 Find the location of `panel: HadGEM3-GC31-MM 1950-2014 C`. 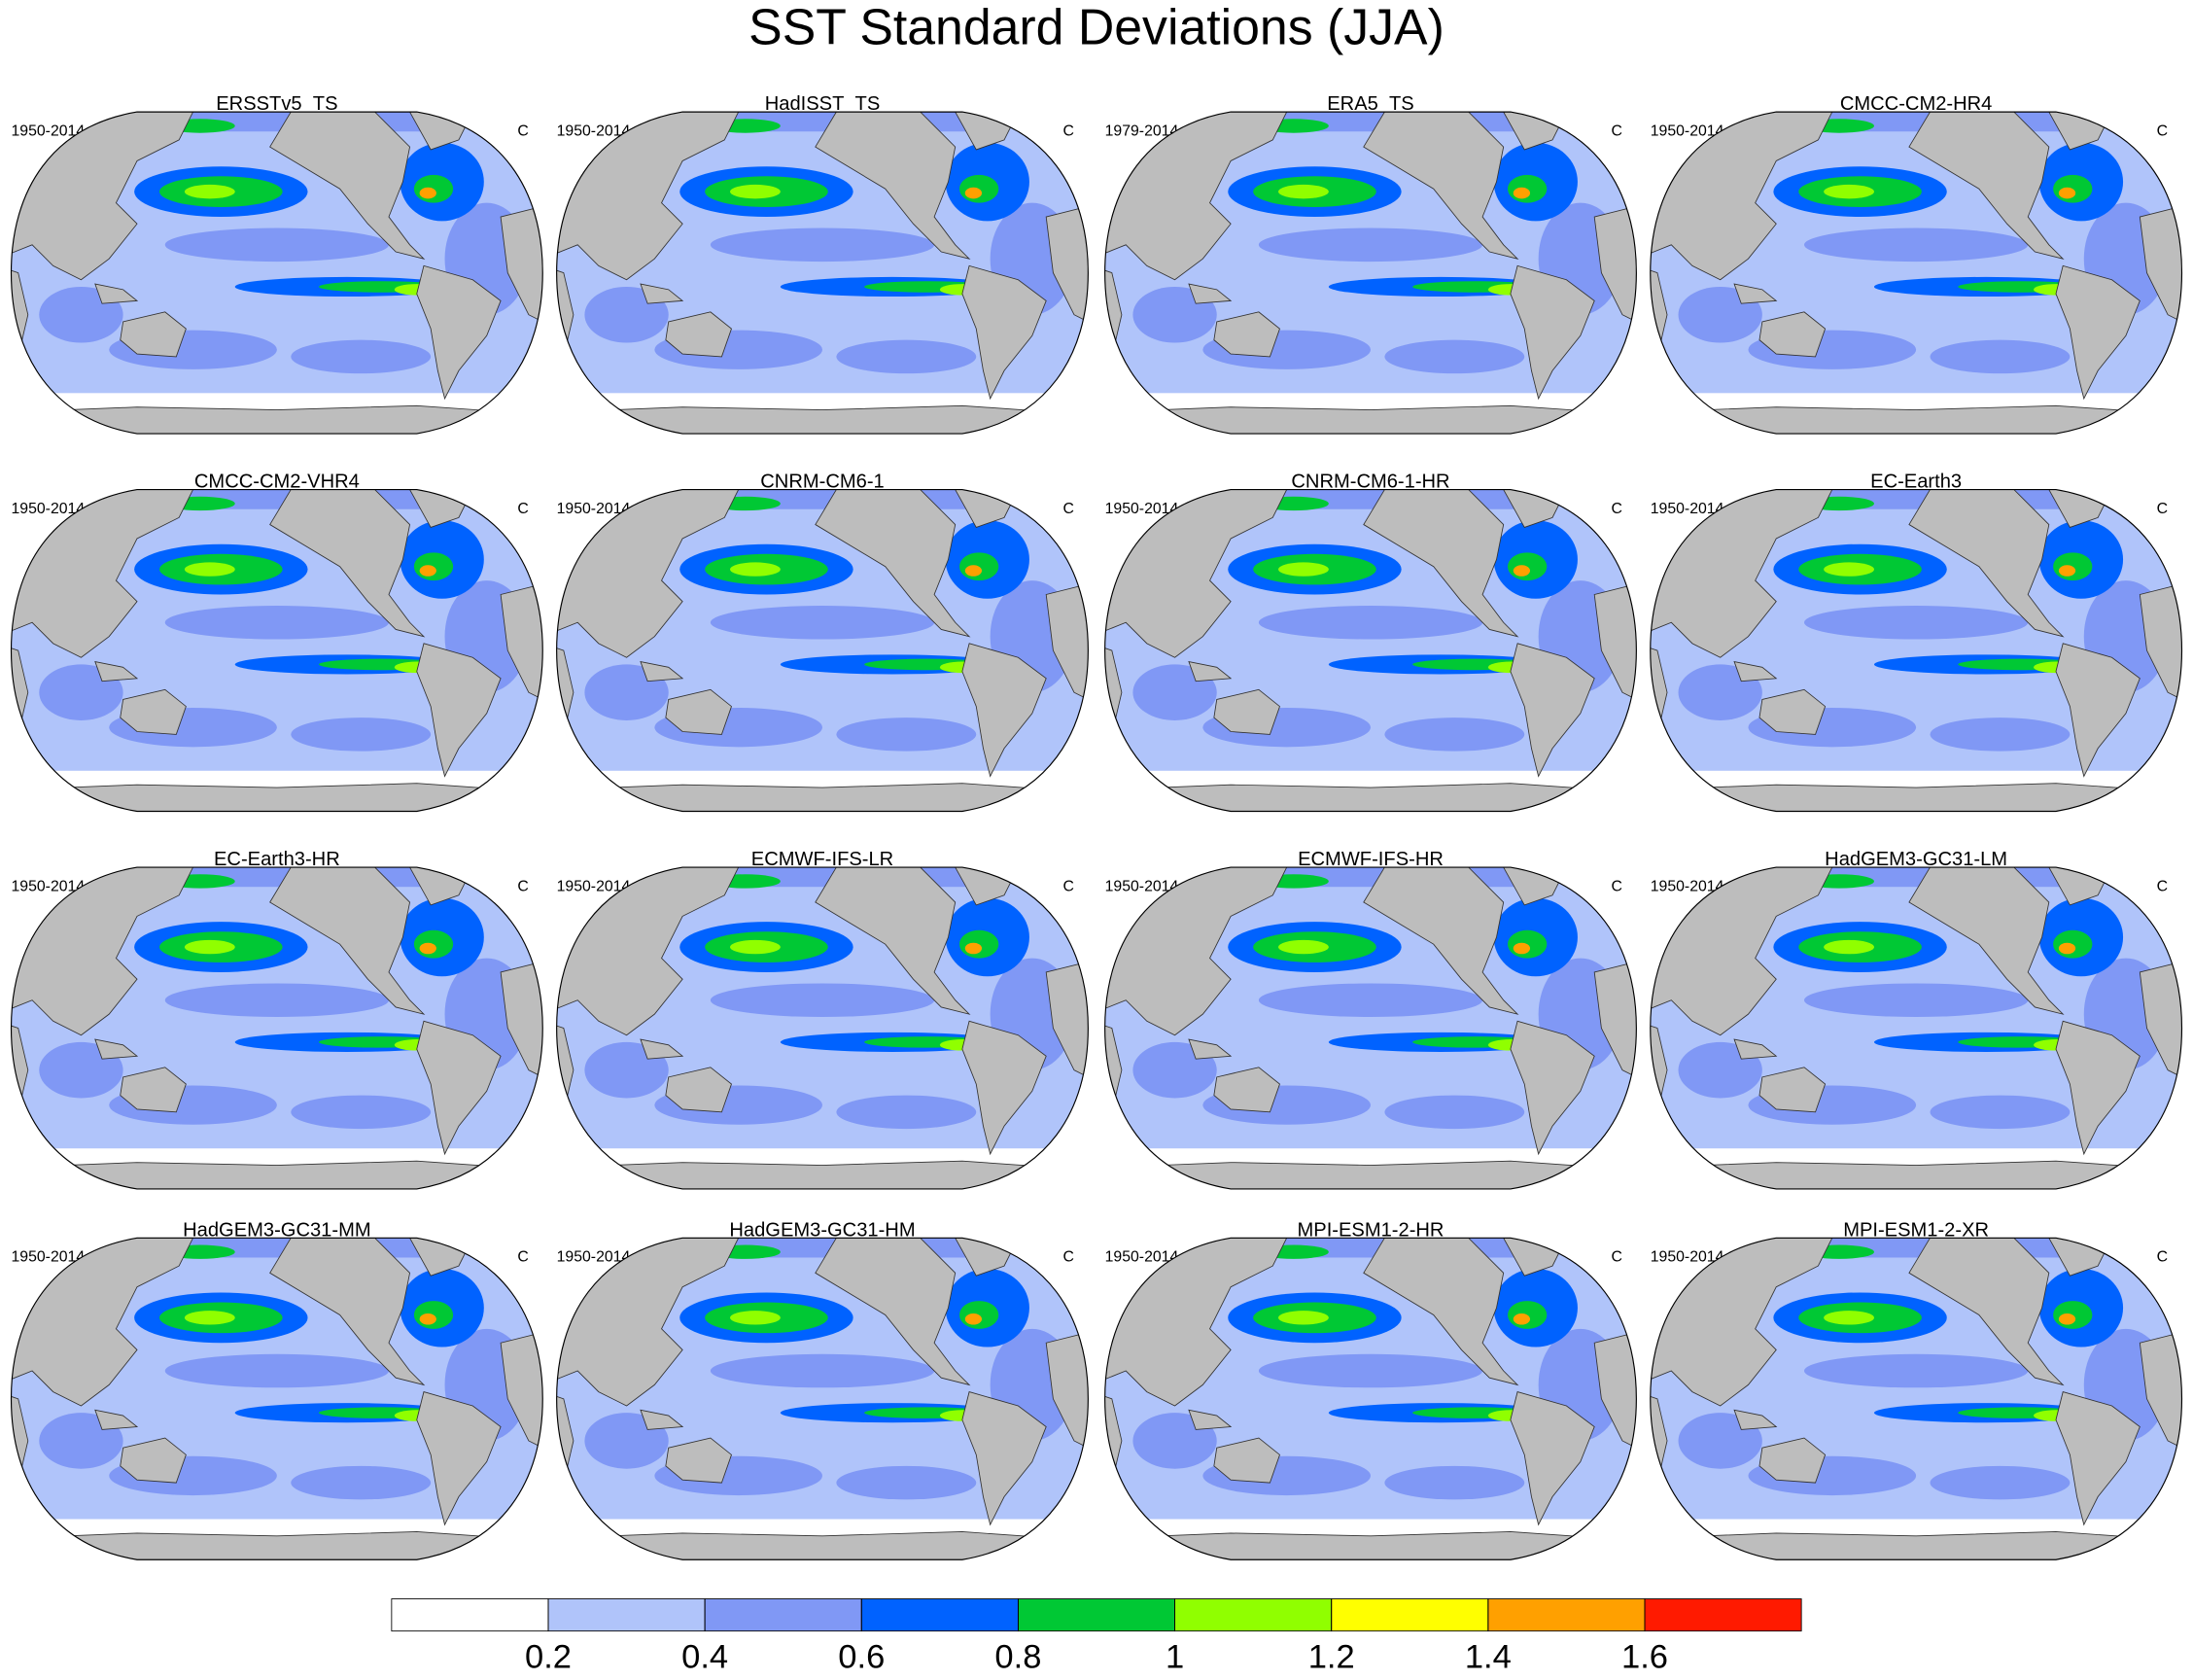

panel: HadGEM3-GC31-MM 1950-2014 C is located at coordinates (276, 1389).